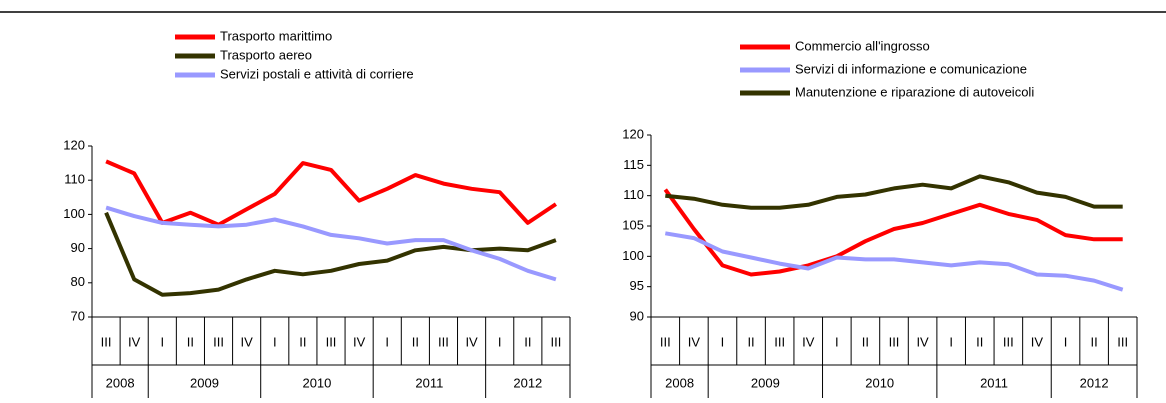  What do you see at coordinates (911, 68) in the screenshot?
I see `legend-label: Servizi di informazione e comunicazione` at bounding box center [911, 68].